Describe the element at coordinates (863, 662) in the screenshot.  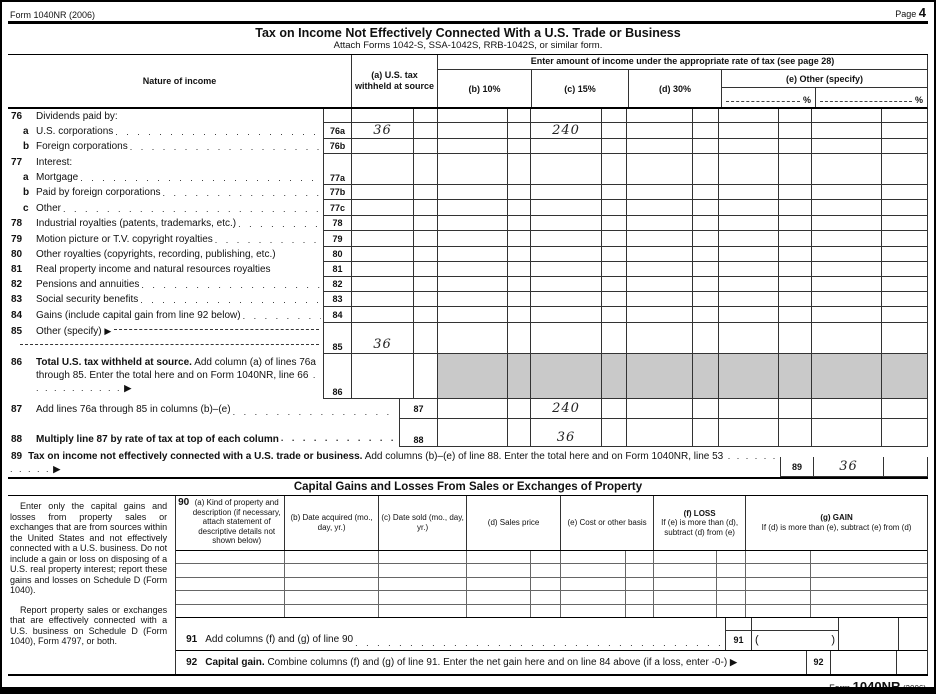
I see `capital-gain-cell` at that location.